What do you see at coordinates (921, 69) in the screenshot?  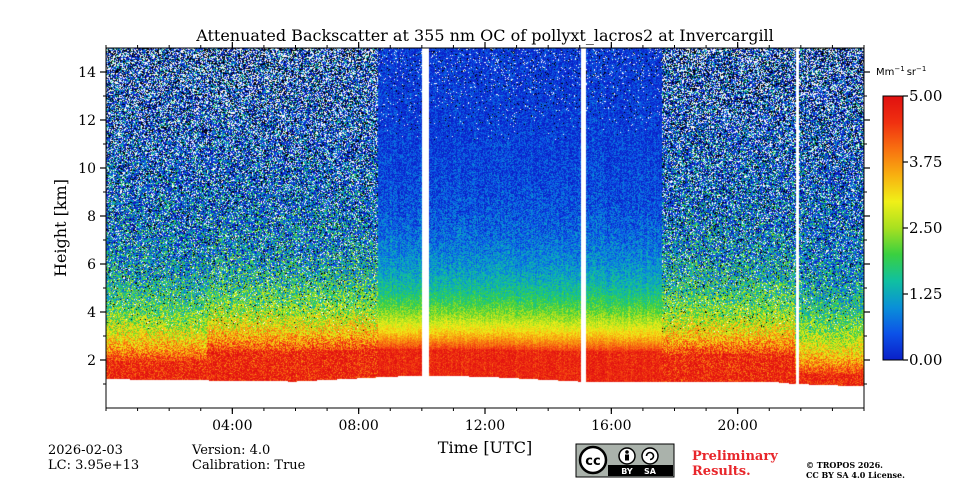 I see `unit-sr-exp: −1` at bounding box center [921, 69].